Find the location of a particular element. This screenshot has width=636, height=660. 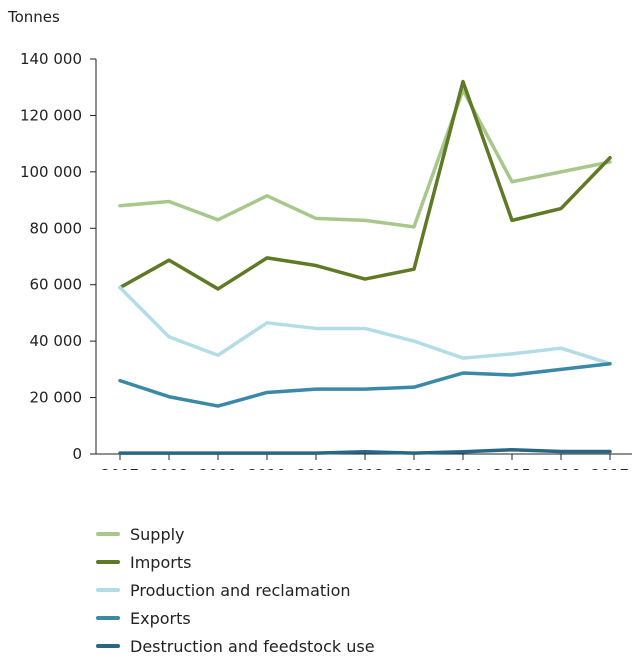

legend-label: Supply is located at coordinates (157, 534).